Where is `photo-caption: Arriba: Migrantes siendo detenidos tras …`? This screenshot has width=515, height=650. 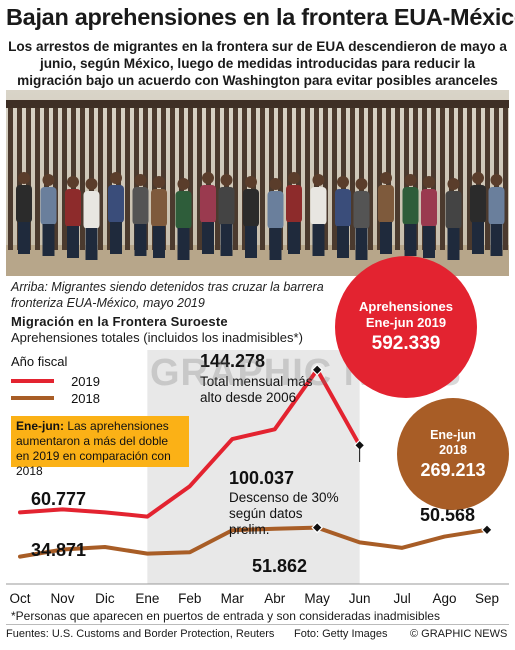
photo-caption: Arriba: Migrantes siendo detenidos tras … is located at coordinates (167, 295).